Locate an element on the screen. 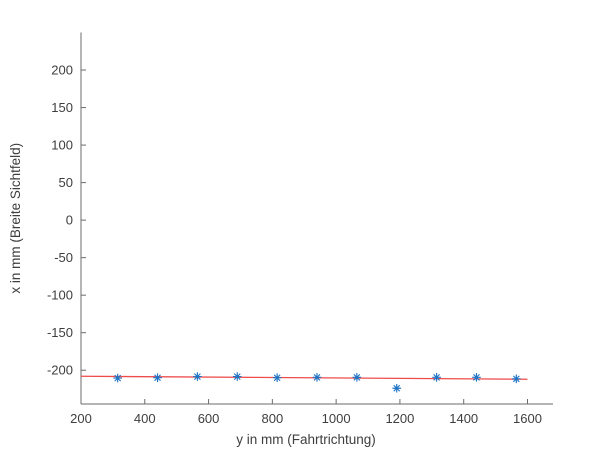 Image resolution: width=613 pixels, height=460 pixels. x-tick-label: 1400 is located at coordinates (463, 418).